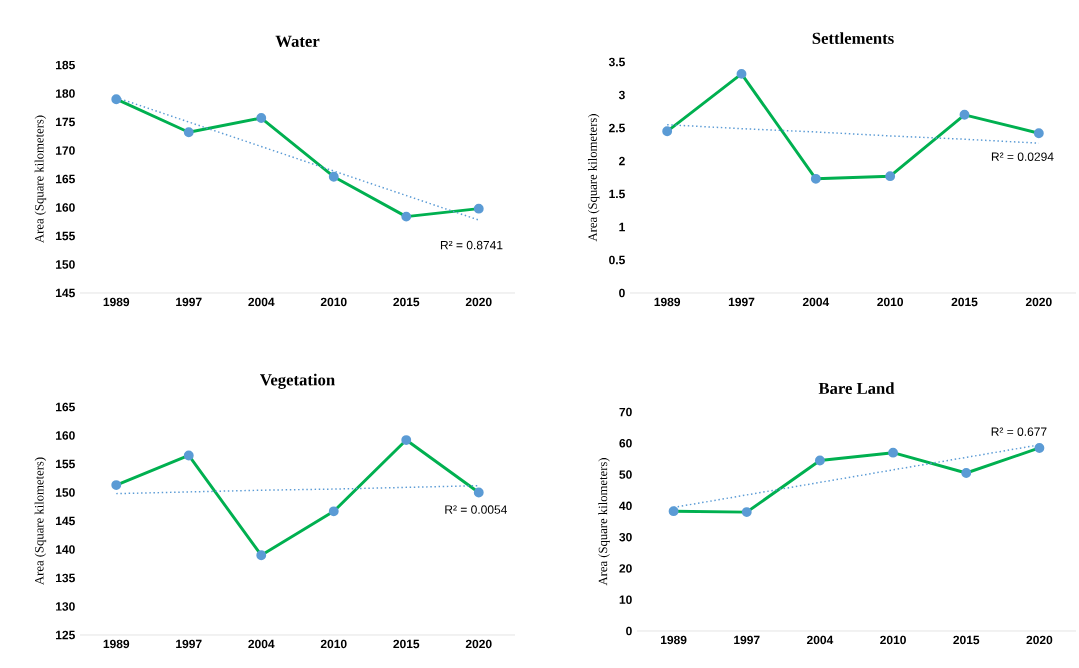 The width and height of the screenshot is (1079, 668). I want to click on y-tick-label: 140, so click(65, 549).